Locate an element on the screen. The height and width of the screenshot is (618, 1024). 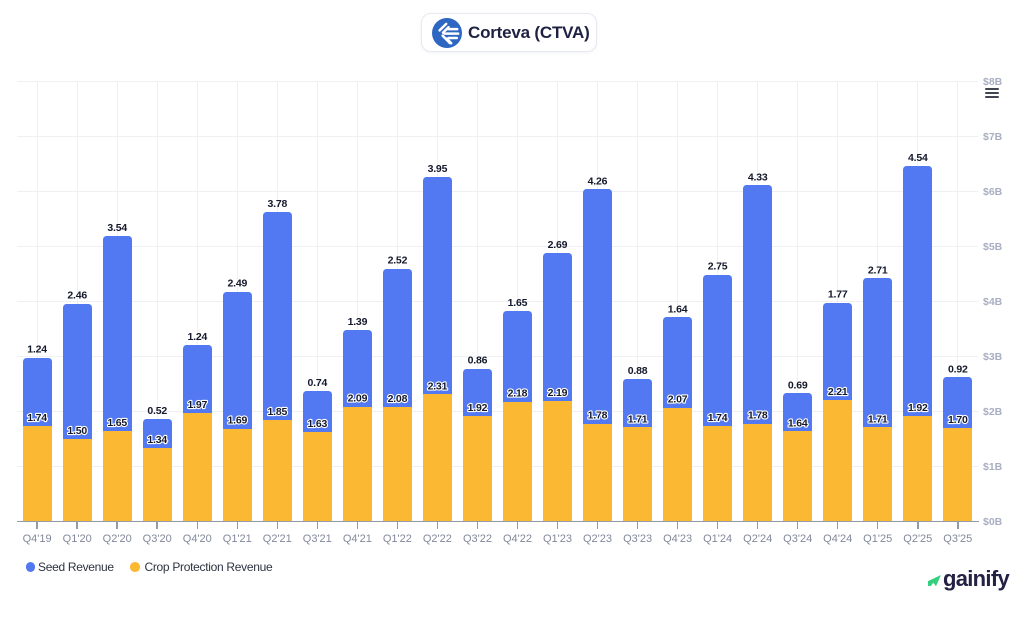
svg-text: 1.70 is located at coordinates (958, 420).